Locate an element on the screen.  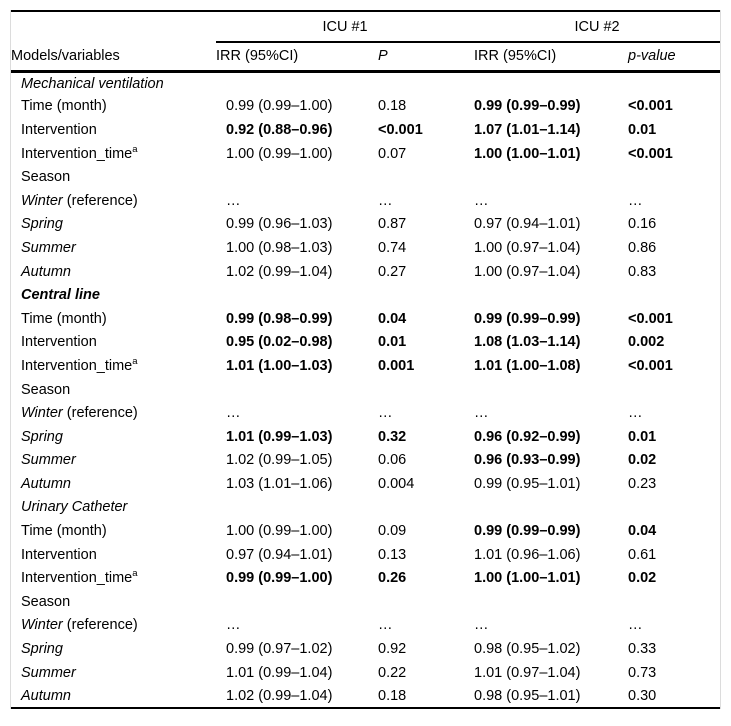
cell-icu2-p: 0.16 is located at coordinates (642, 224).